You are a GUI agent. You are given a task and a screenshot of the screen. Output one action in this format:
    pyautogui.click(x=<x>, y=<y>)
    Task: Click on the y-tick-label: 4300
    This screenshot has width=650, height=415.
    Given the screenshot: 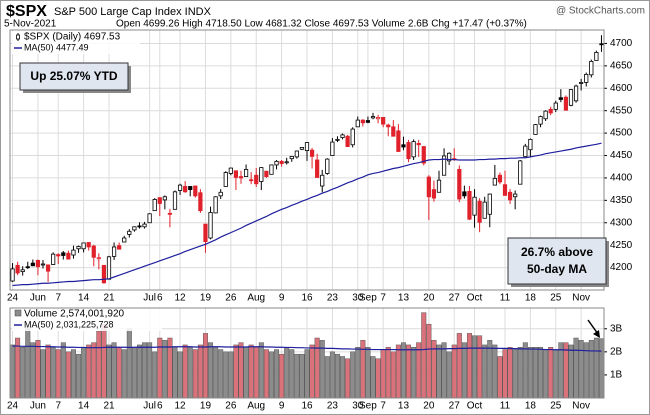 What is the action you would take?
    pyautogui.click(x=621, y=222)
    